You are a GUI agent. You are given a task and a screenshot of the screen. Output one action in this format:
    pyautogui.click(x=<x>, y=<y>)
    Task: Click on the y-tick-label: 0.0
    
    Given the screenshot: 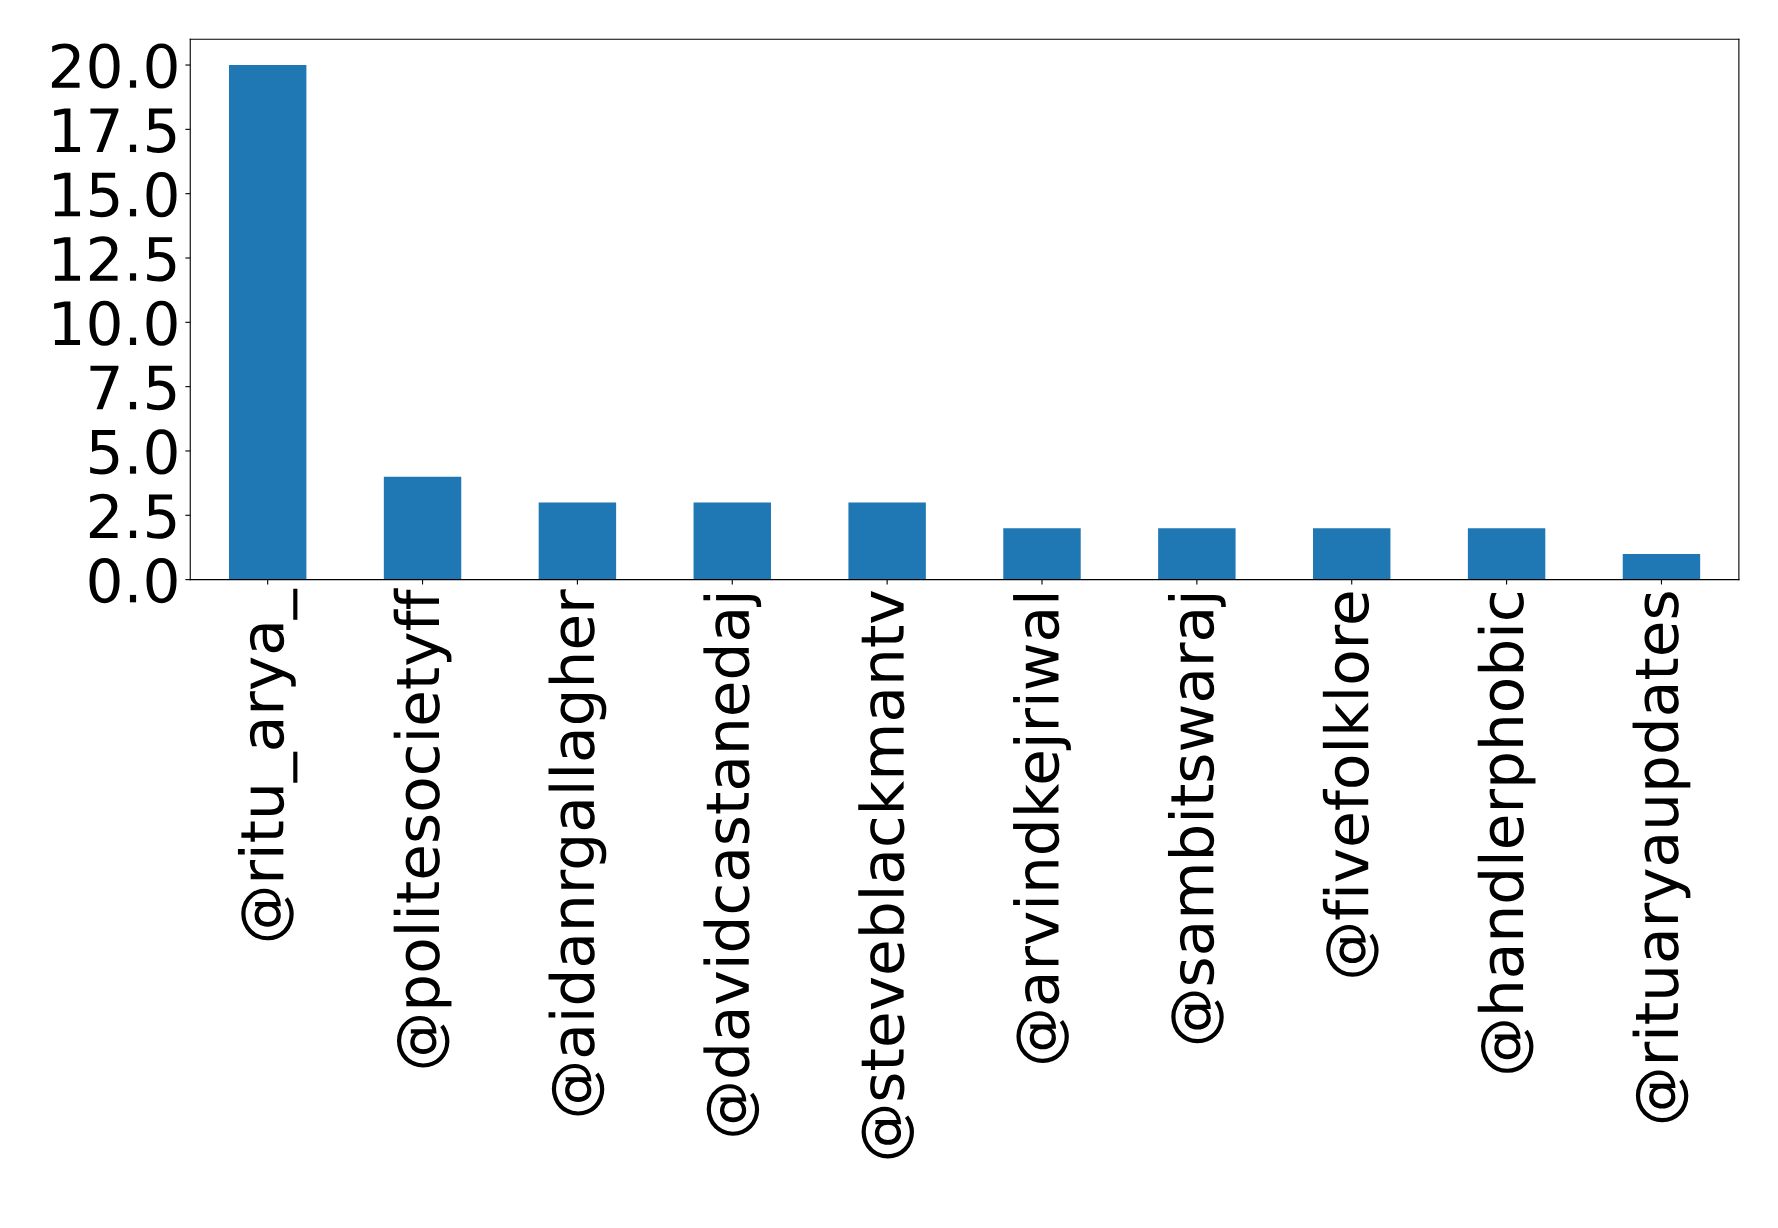 What is the action you would take?
    pyautogui.click(x=133, y=580)
    